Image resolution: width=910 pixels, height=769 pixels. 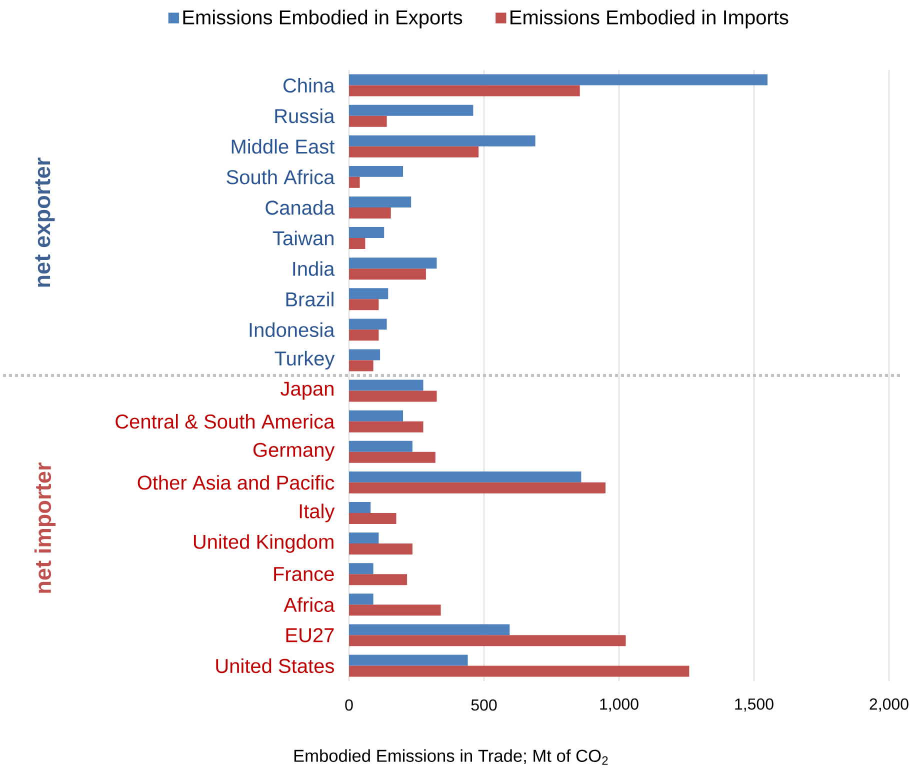 What do you see at coordinates (294, 451) in the screenshot?
I see `y-tick-label: Germany` at bounding box center [294, 451].